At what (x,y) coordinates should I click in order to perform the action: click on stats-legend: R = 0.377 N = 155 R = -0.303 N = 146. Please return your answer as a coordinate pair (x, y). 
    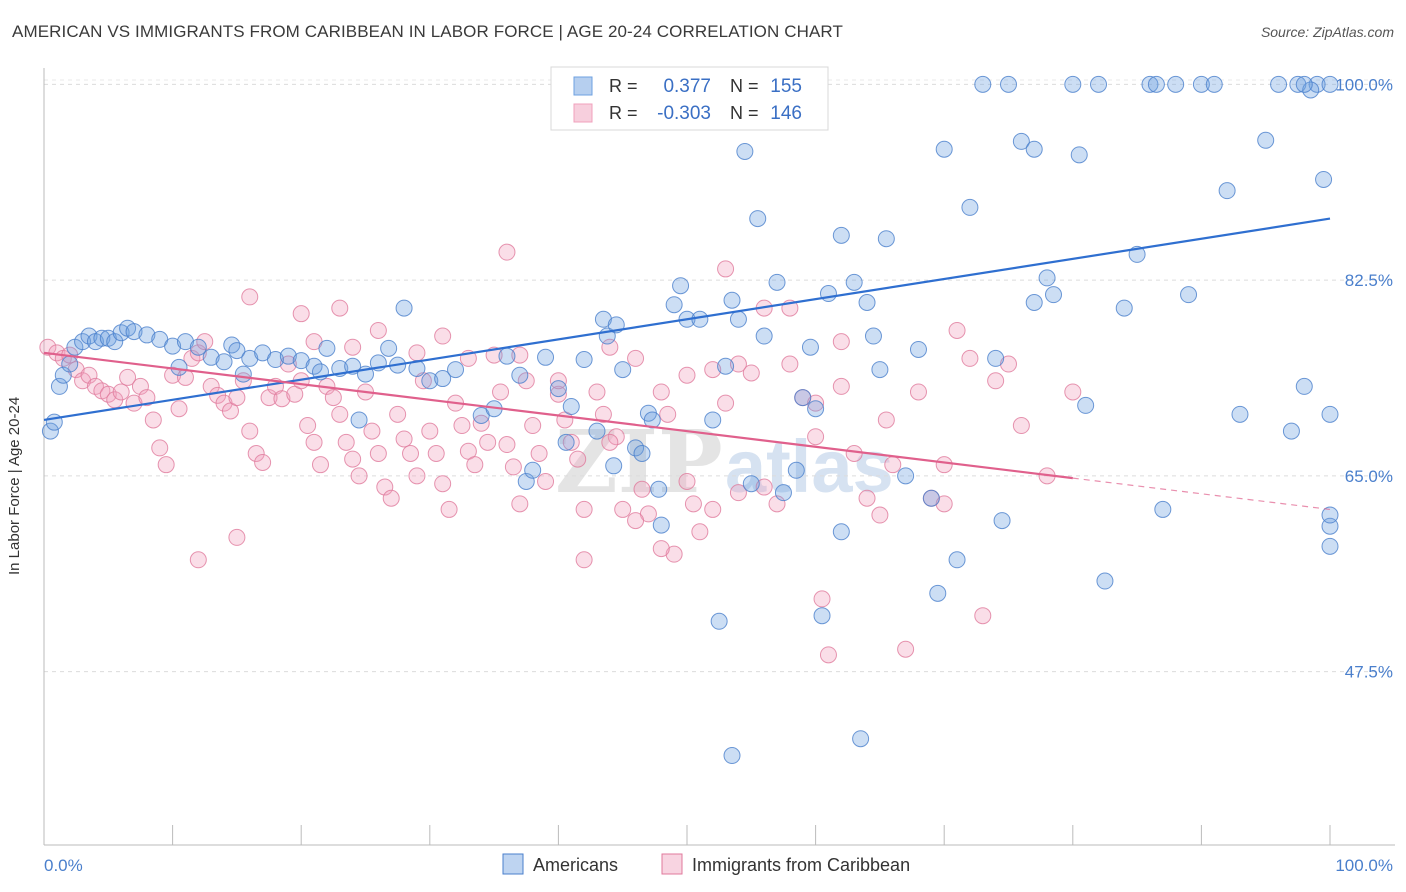
    Looking at the image, I should click on (689, 98).